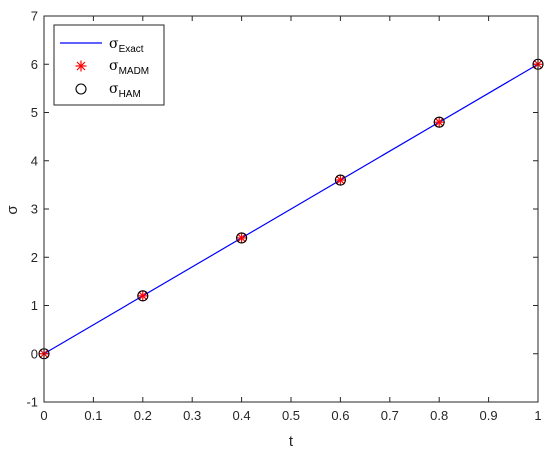  I want to click on y-tick-label: 5, so click(34, 112).